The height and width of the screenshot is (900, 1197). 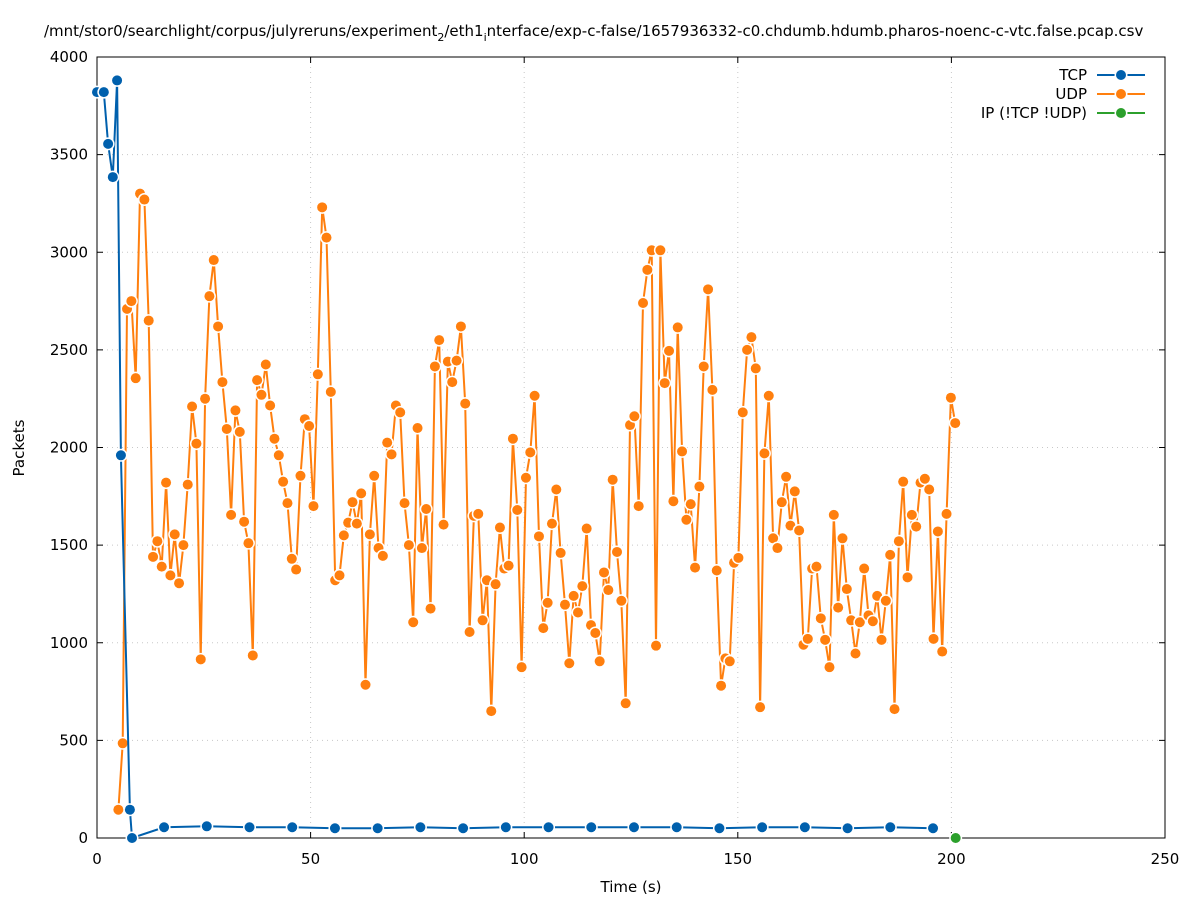 What do you see at coordinates (631, 887) in the screenshot?
I see `x-axis-label: Time (s)` at bounding box center [631, 887].